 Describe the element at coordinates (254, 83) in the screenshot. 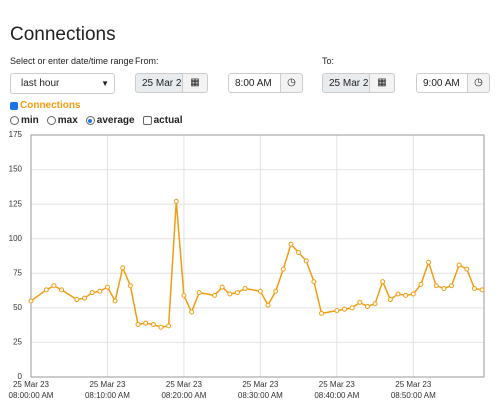

I see `from-time: 8:00 AM` at that location.